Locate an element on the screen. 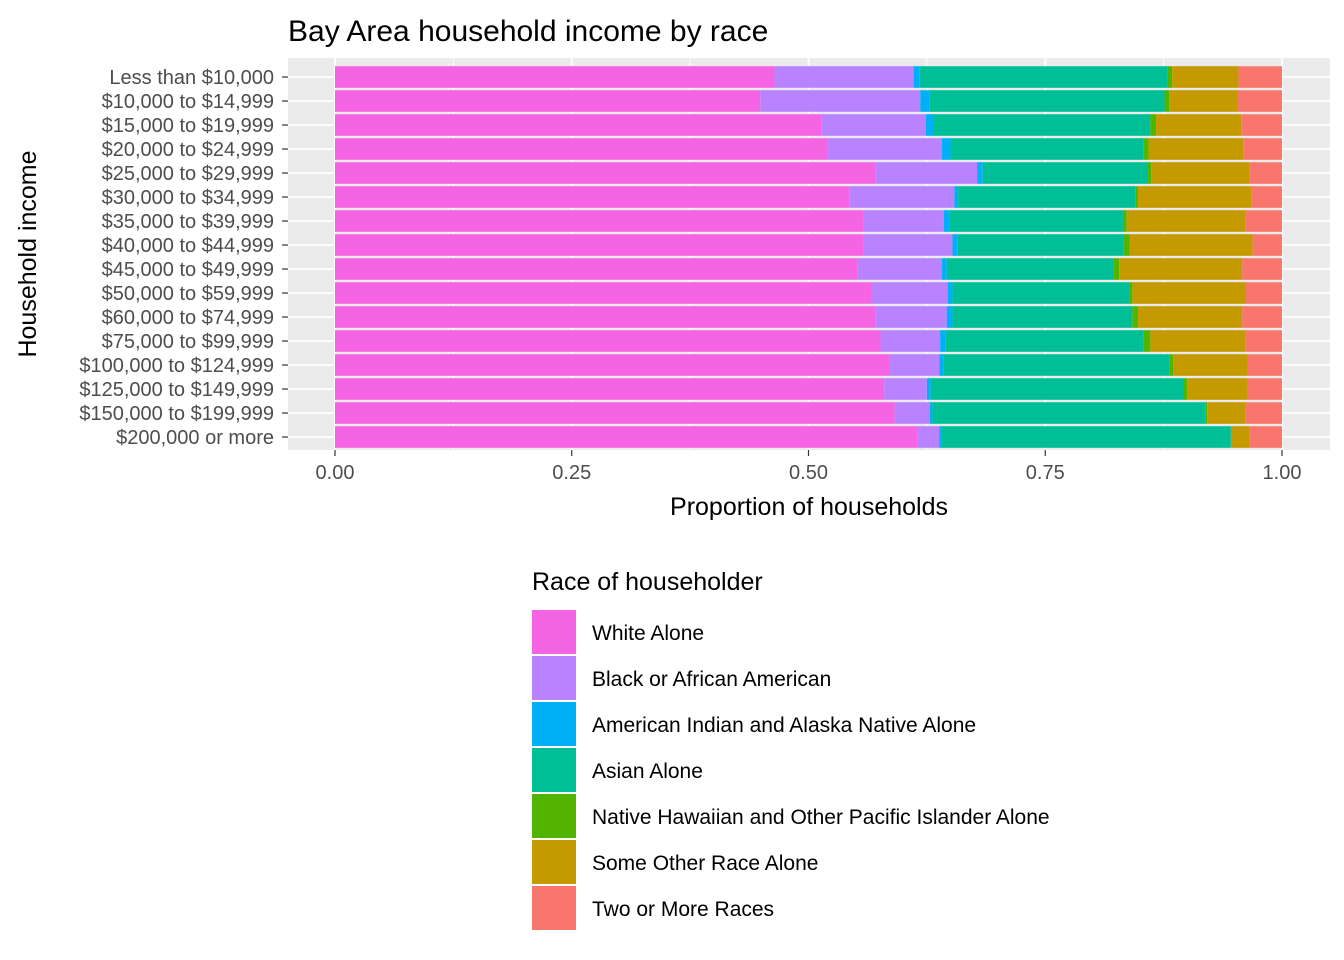 This screenshot has height=960, width=1344. bar-segment: $30,000 to $34,999 – Two or More Races is located at coordinates (1266, 197).